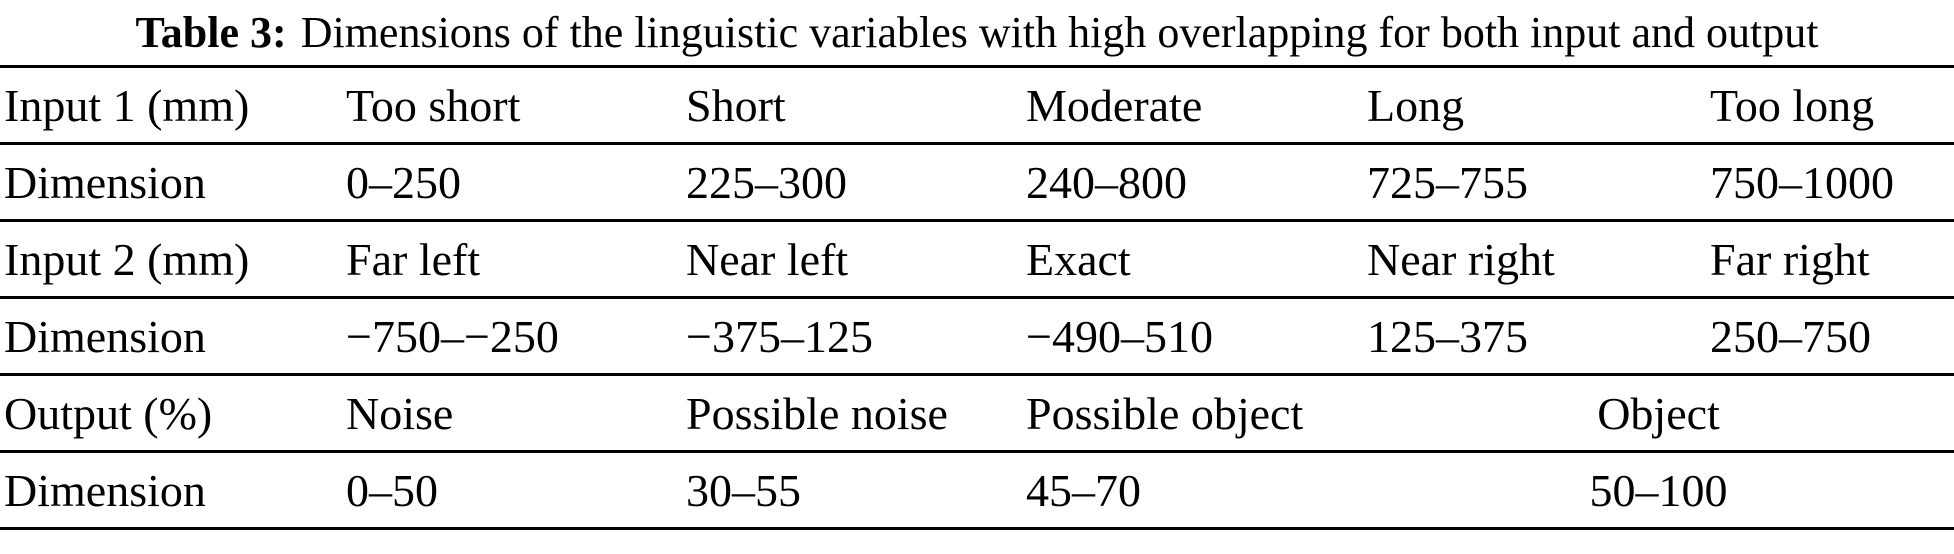  Describe the element at coordinates (767, 259) in the screenshot. I see `value-cell: Near left` at that location.